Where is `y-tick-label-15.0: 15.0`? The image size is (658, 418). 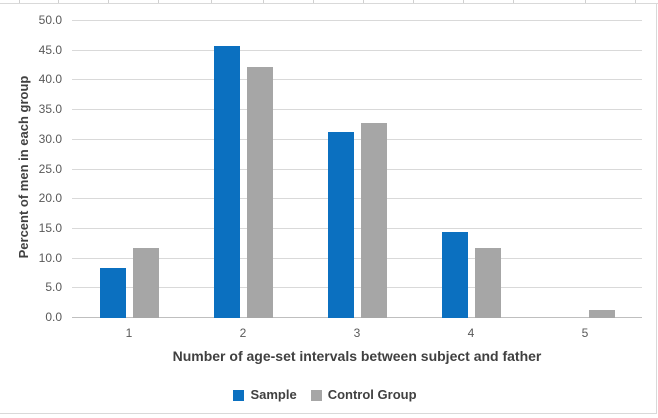 y-tick-label-15.0: 15.0 is located at coordinates (50, 227).